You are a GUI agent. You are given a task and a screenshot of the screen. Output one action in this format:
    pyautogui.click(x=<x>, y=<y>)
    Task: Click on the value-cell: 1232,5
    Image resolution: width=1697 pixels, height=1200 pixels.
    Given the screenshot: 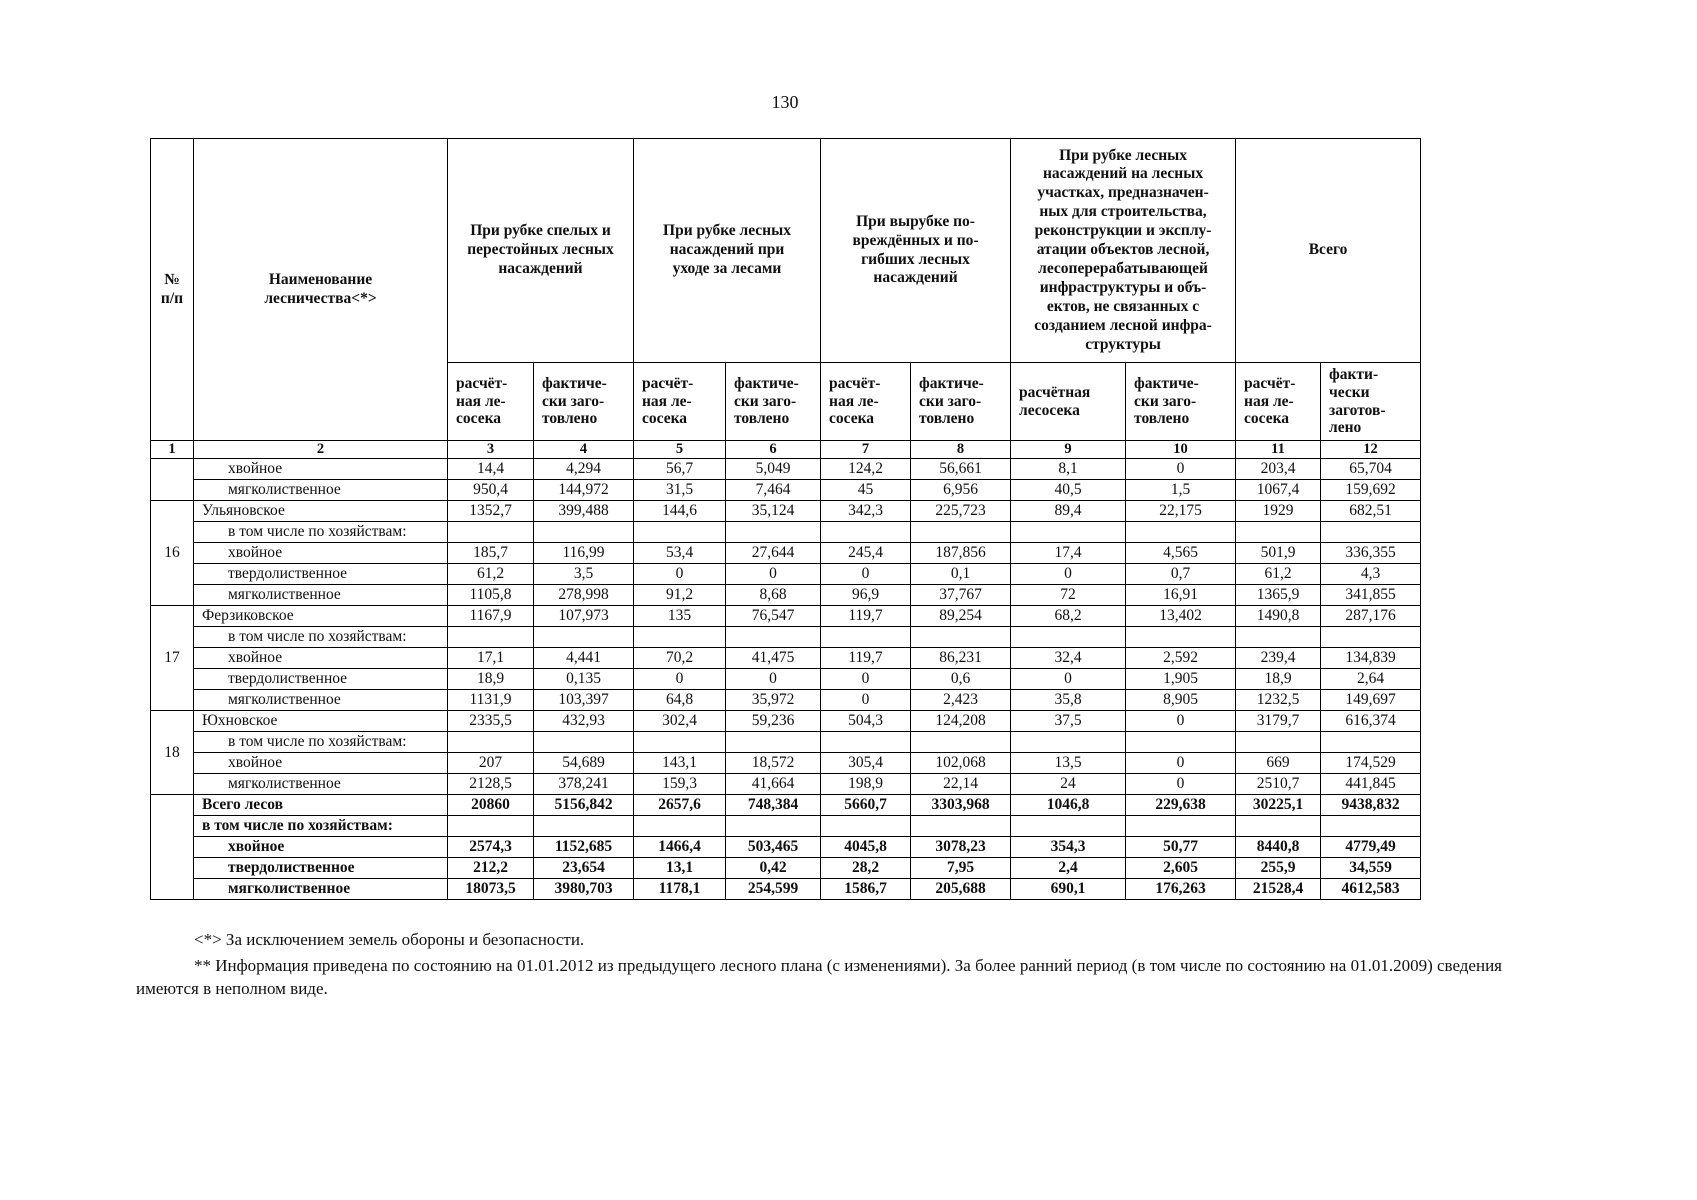 What is the action you would take?
    pyautogui.click(x=1278, y=700)
    